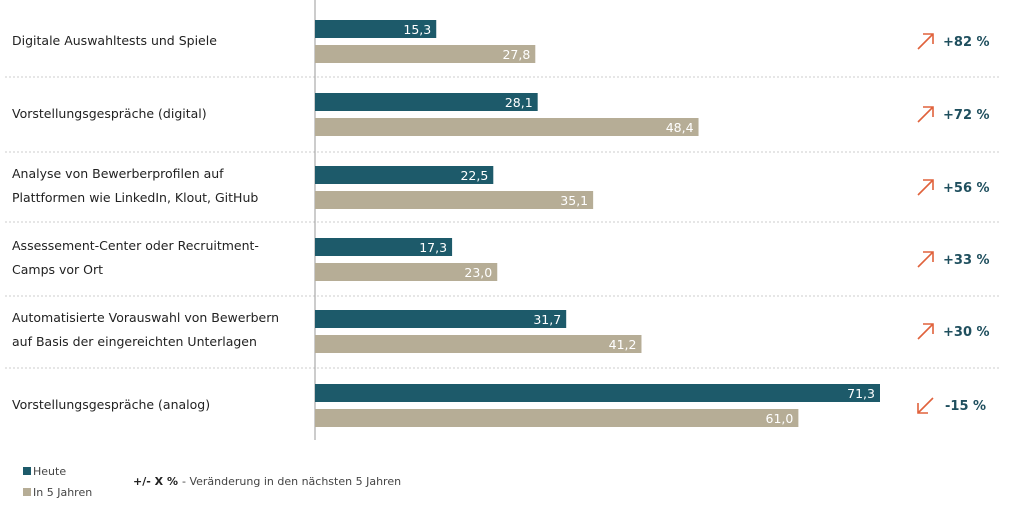  I want to click on category-label: Automatisierte Vorauswahl von Bewerbern, so click(145, 317).